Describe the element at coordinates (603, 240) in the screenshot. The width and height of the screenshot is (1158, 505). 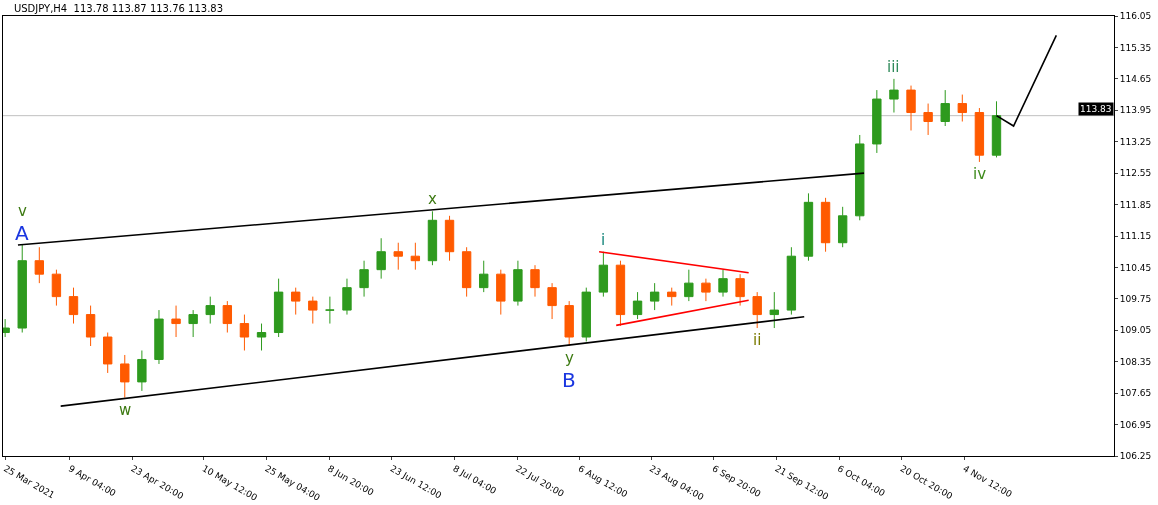
I see `annotation: i` at that location.